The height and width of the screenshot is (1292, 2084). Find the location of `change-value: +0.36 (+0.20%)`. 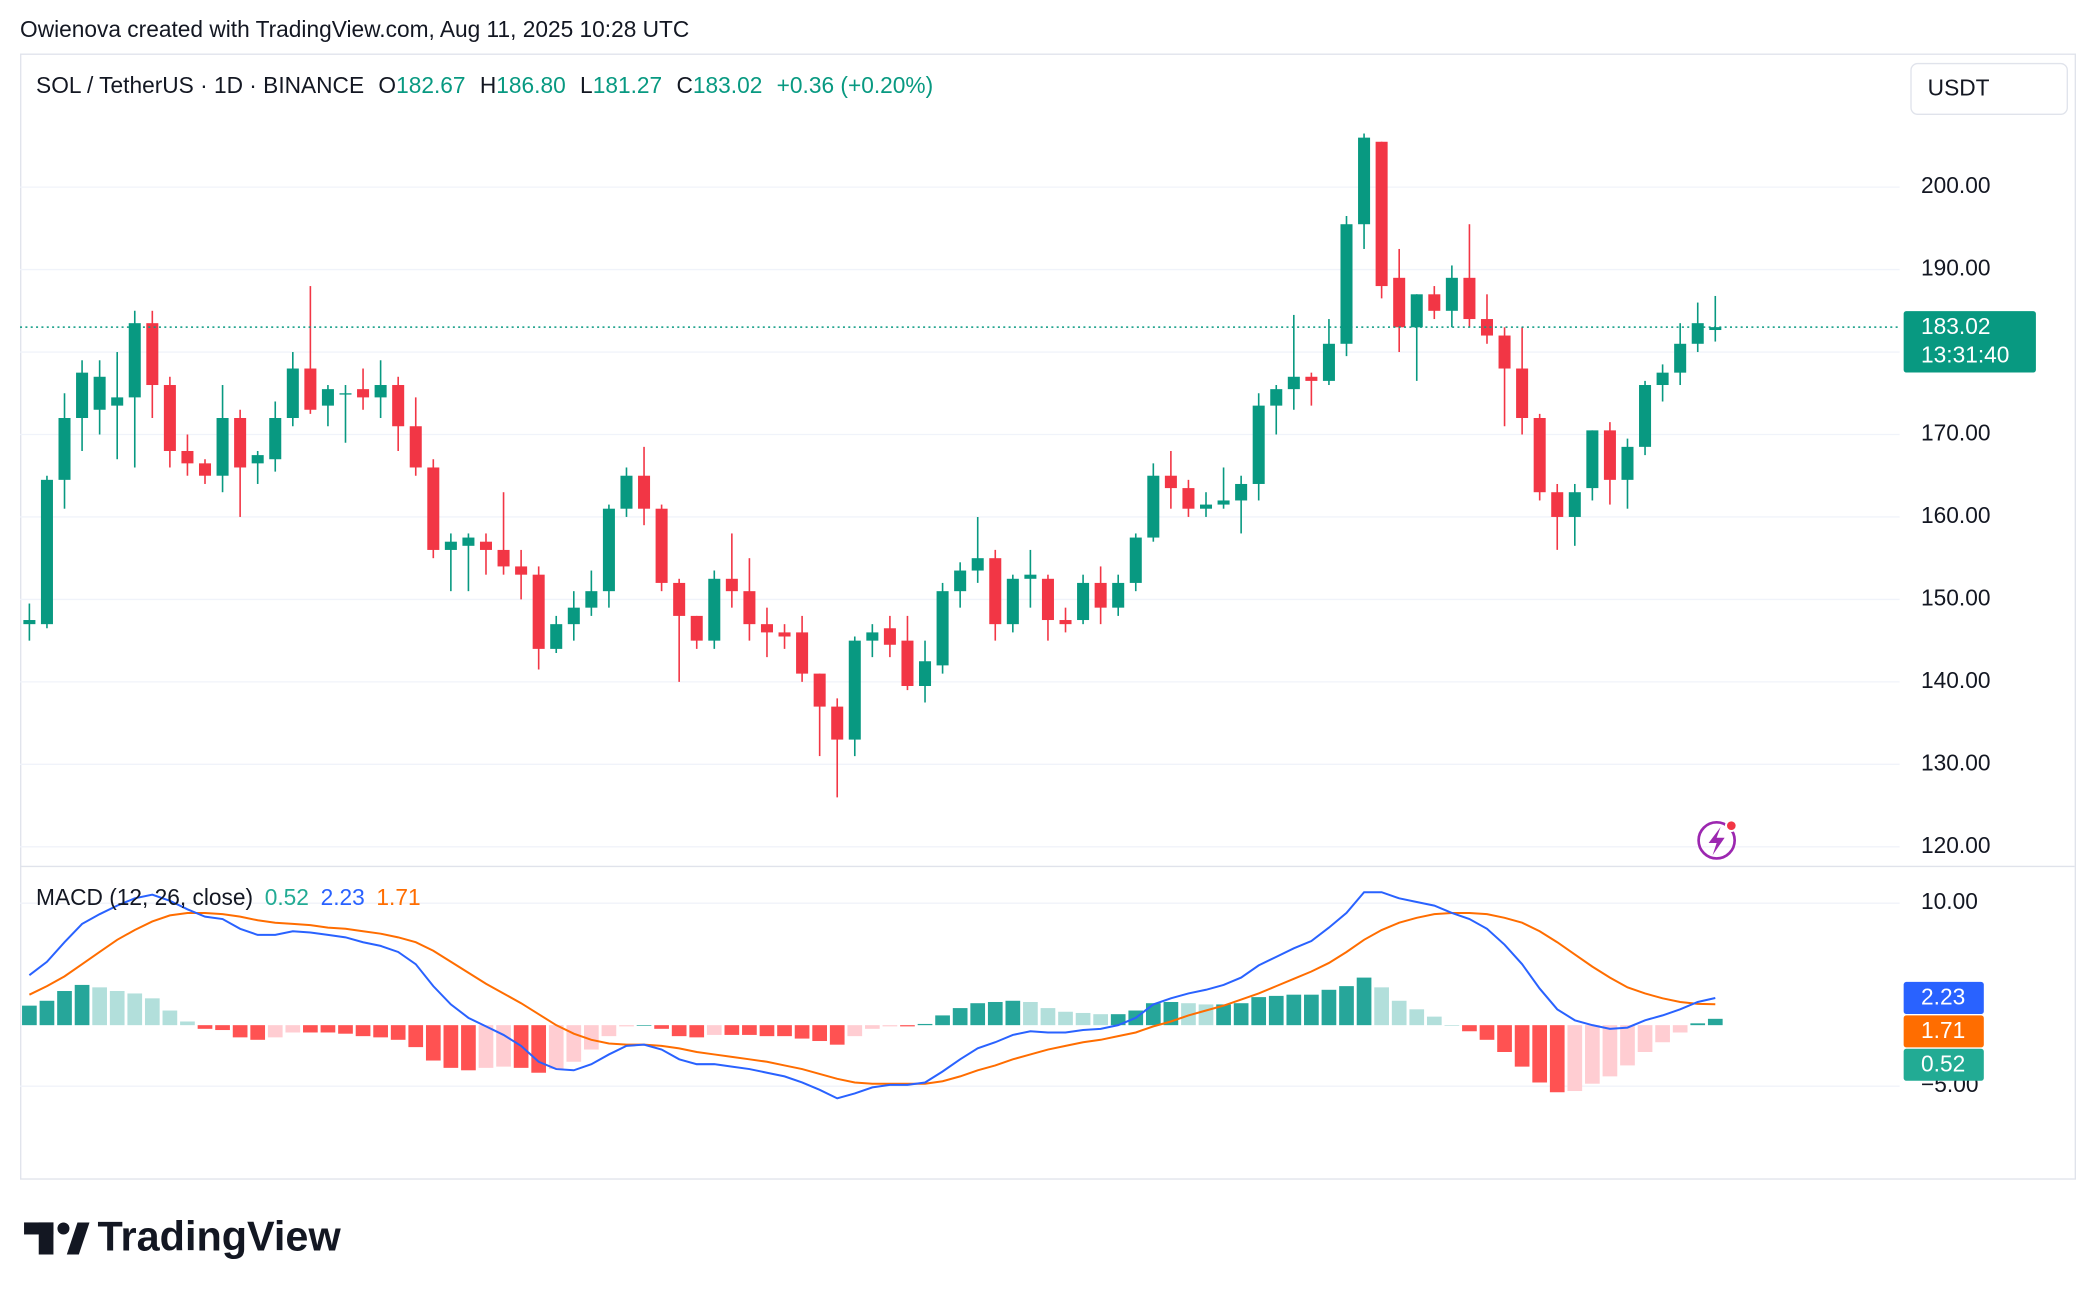

change-value: +0.36 (+0.20%) is located at coordinates (855, 85).